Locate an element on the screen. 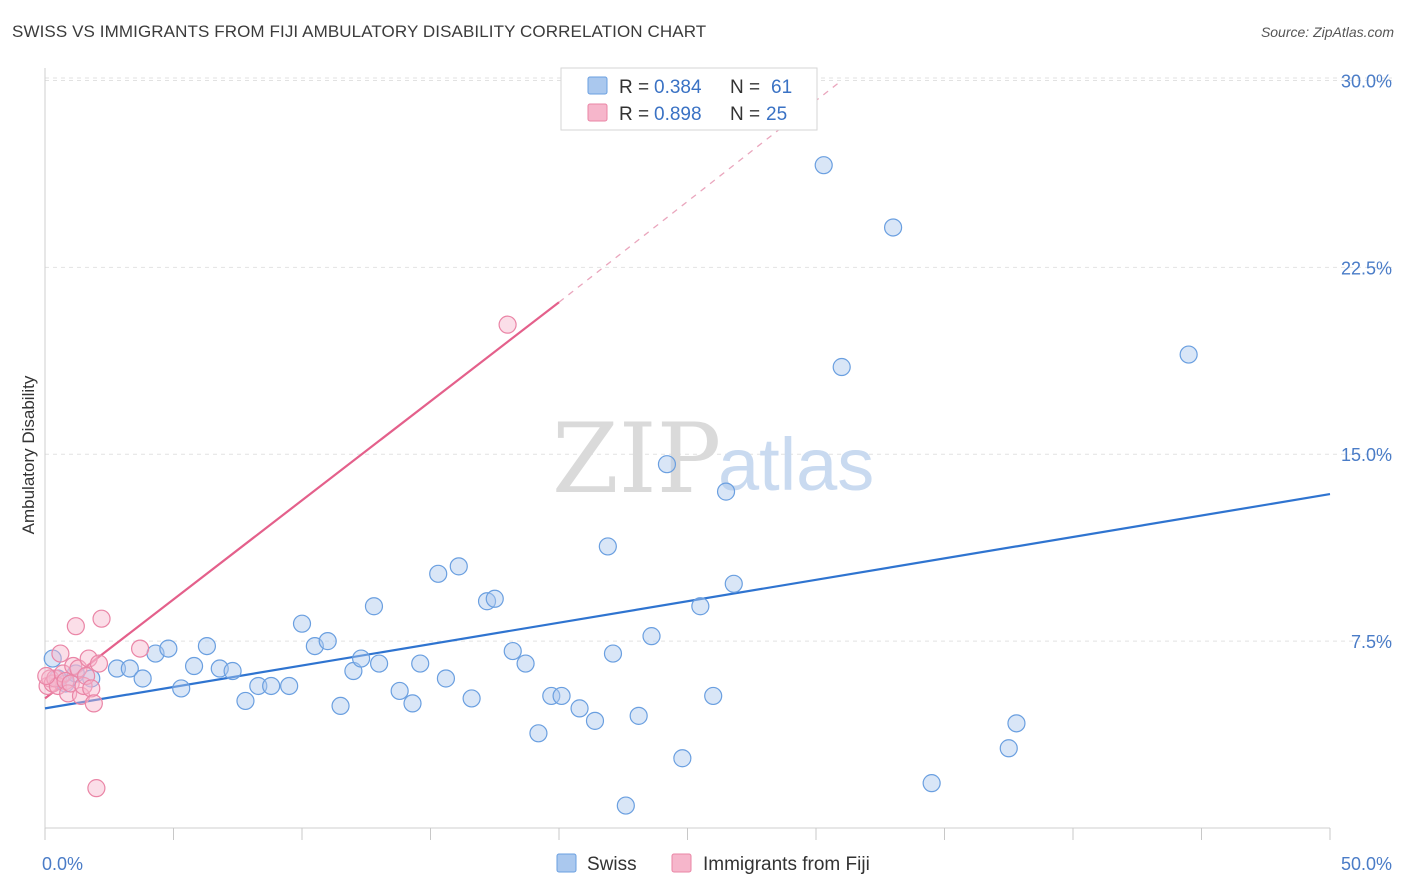 Image resolution: width=1406 pixels, height=892 pixels. legend-r-value-swiss: 0.384 is located at coordinates (678, 87).